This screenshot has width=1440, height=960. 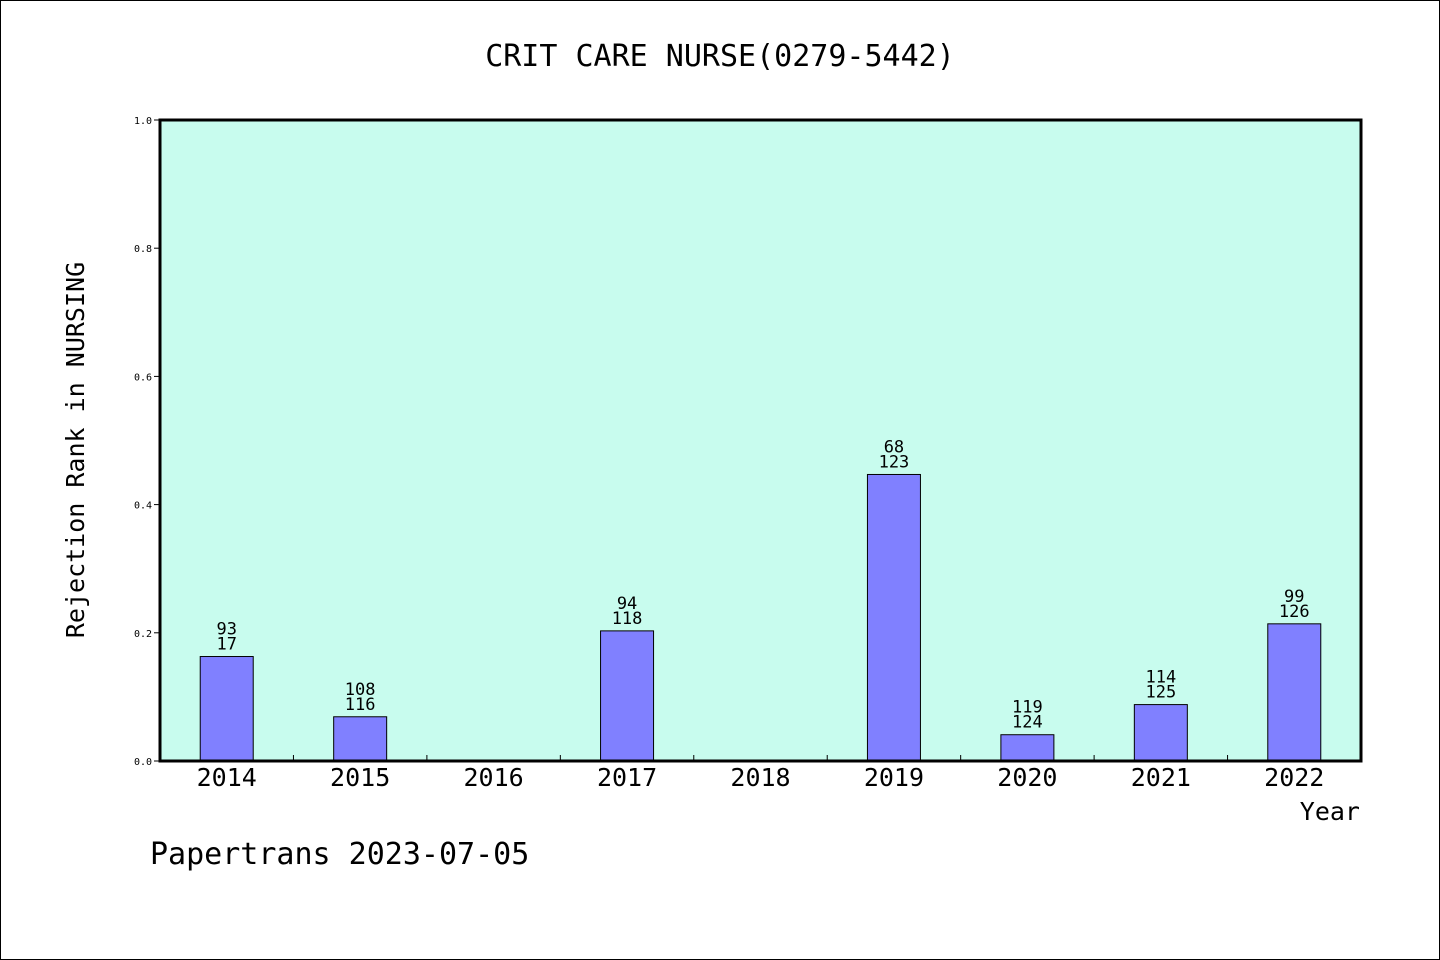 What do you see at coordinates (360, 739) in the screenshot?
I see `bar-2015` at bounding box center [360, 739].